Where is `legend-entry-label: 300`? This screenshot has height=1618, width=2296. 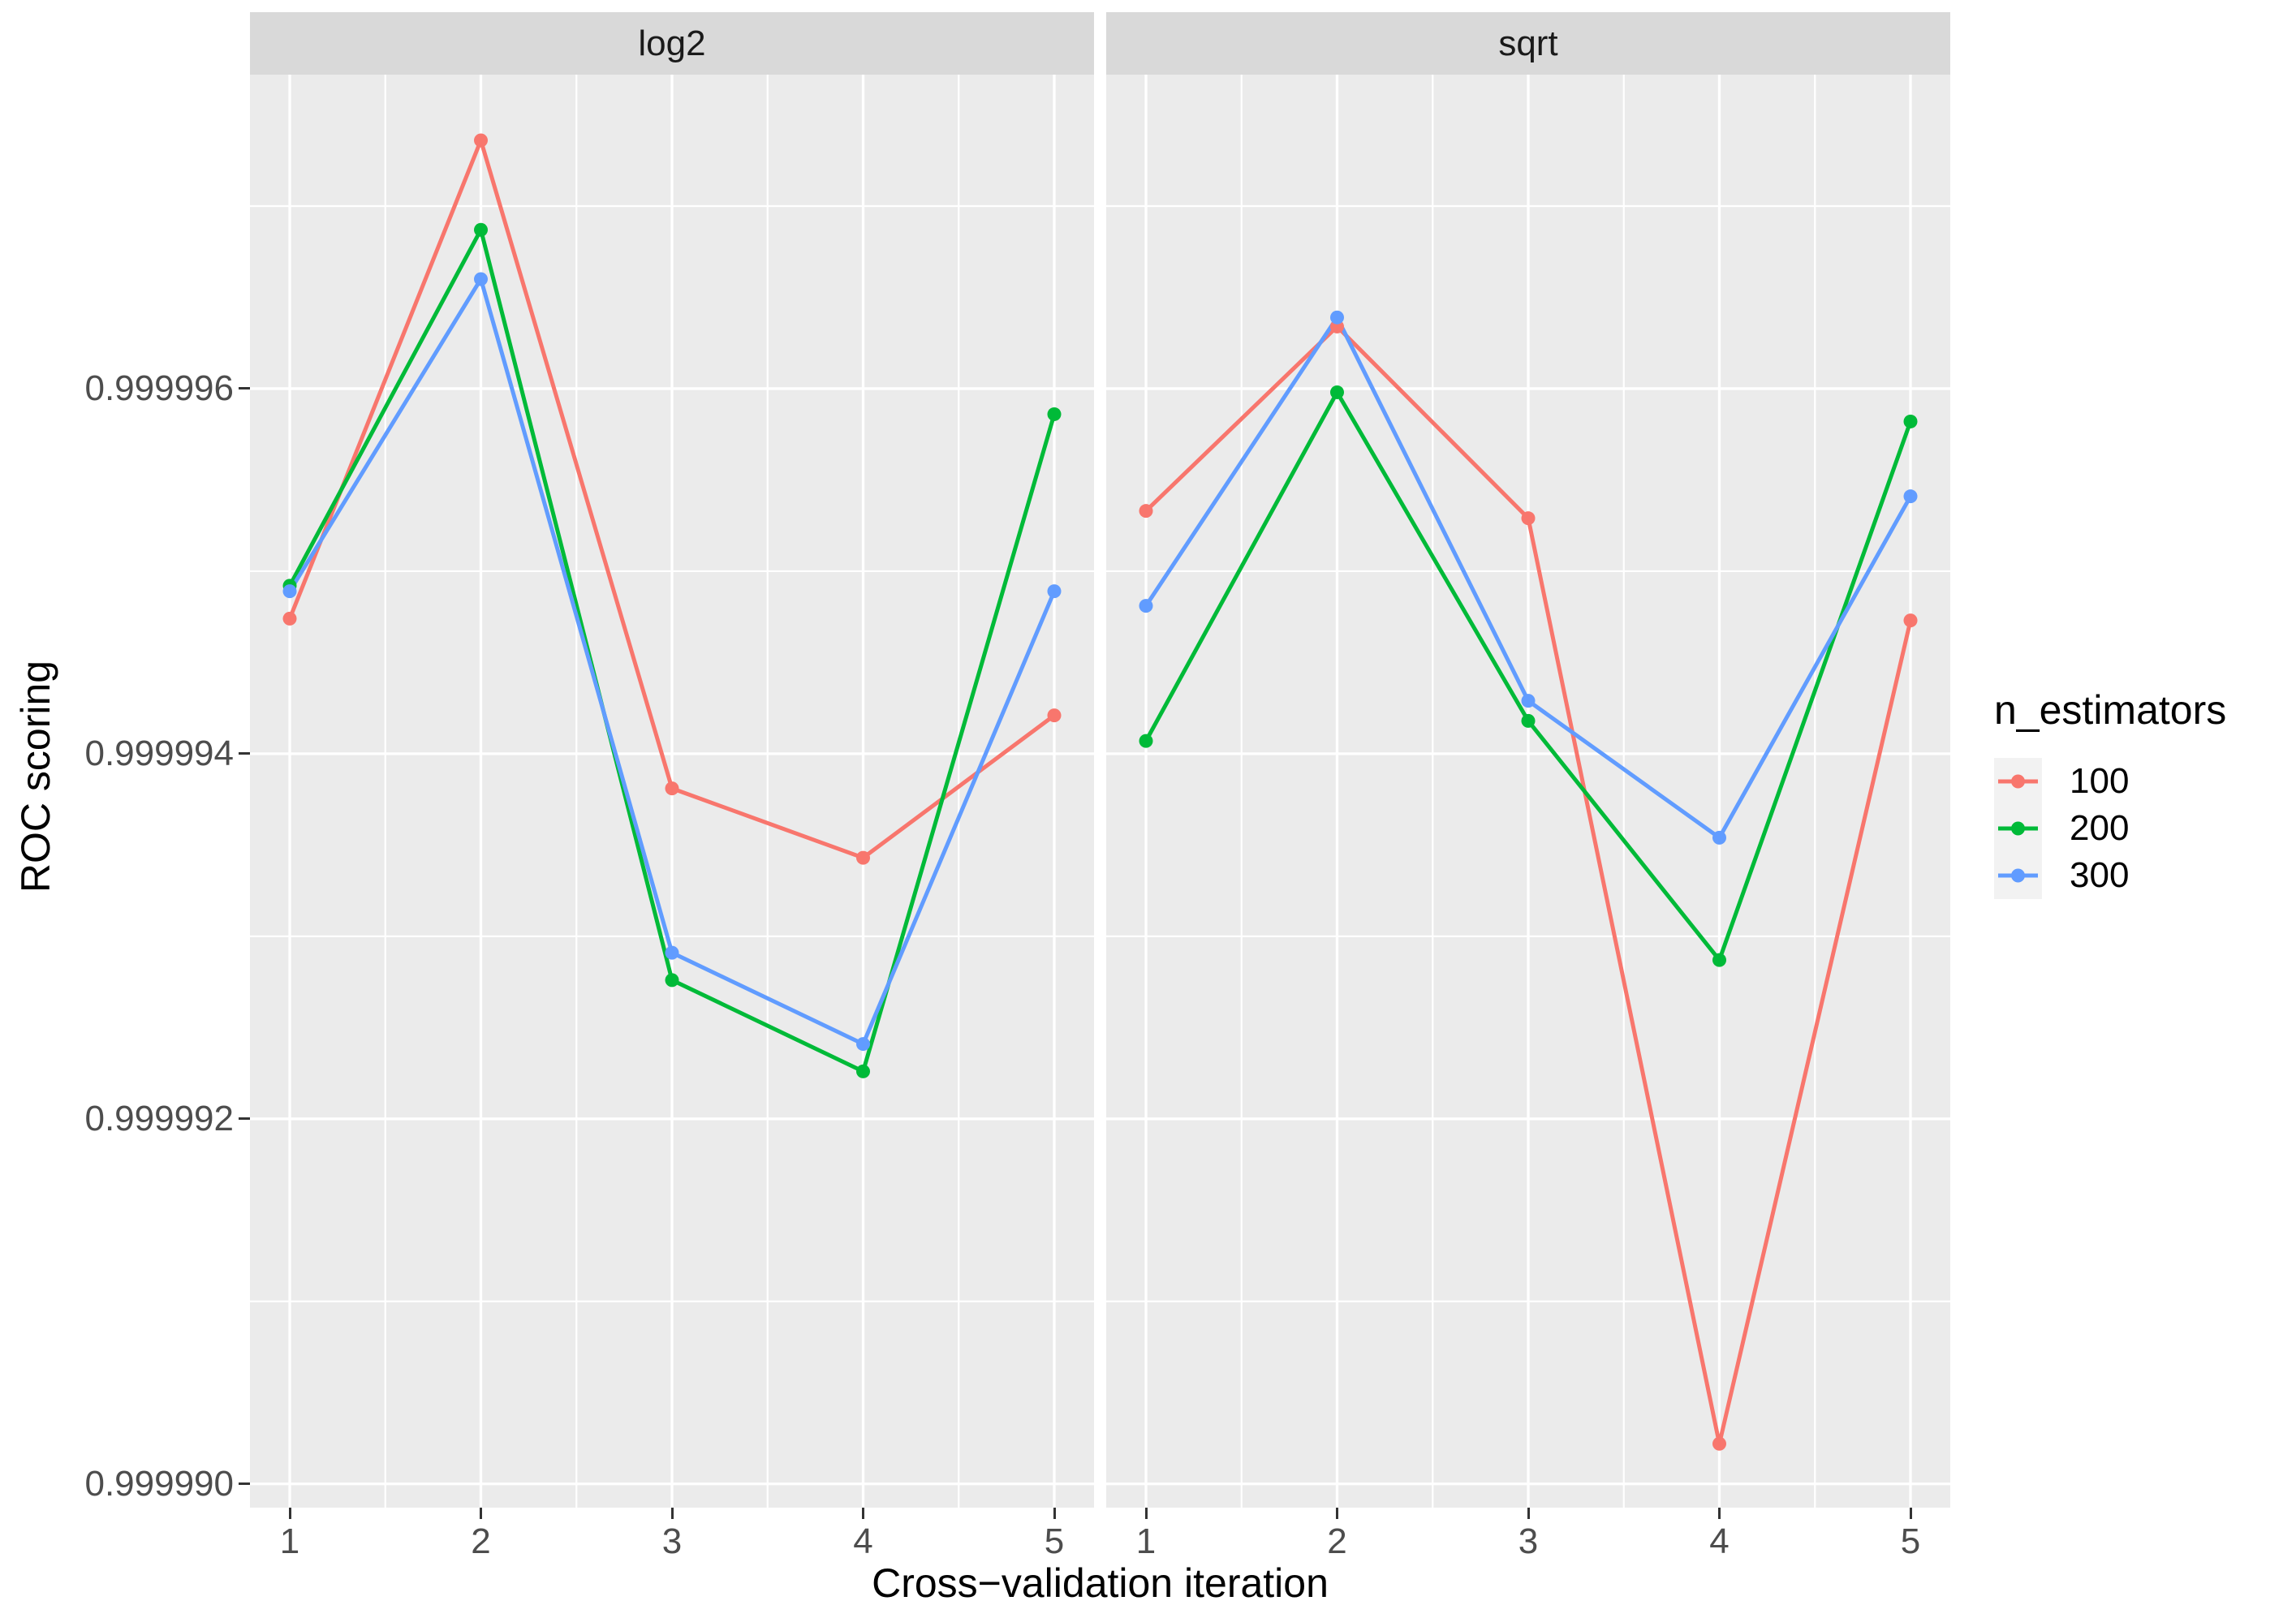 legend-entry-label: 300 is located at coordinates (2100, 875).